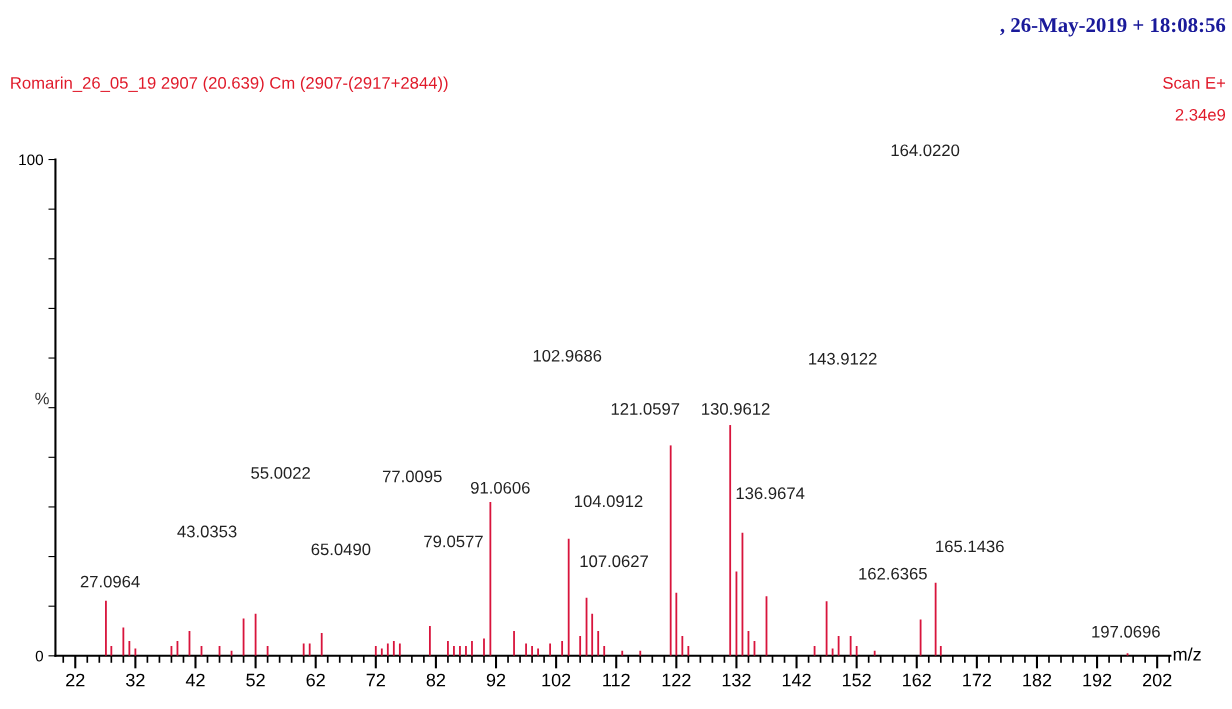 This screenshot has width=1232, height=709. I want to click on annotation: 104.0912, so click(608, 501).